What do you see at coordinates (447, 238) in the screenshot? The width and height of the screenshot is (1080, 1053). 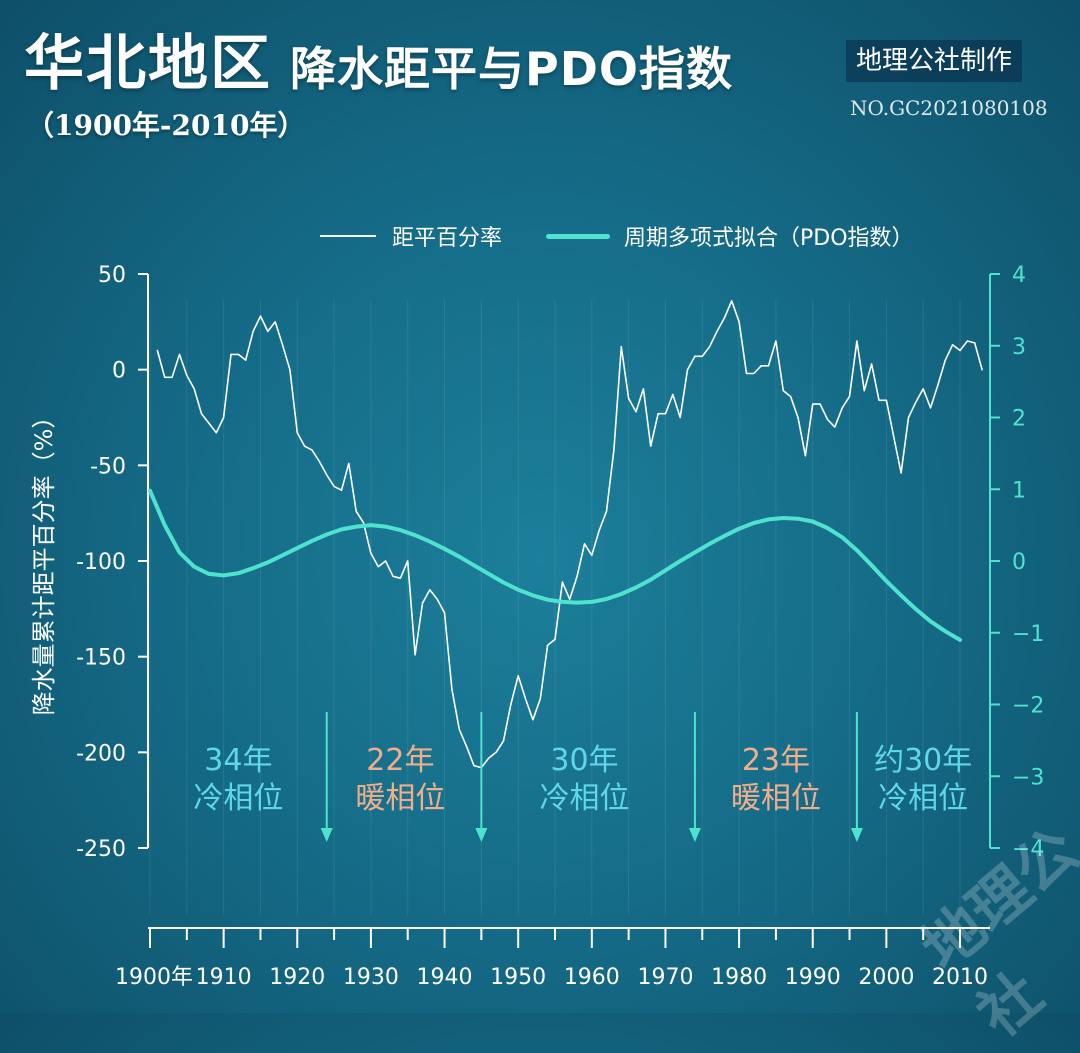 I see `legend-label-precip: 距平百分率` at bounding box center [447, 238].